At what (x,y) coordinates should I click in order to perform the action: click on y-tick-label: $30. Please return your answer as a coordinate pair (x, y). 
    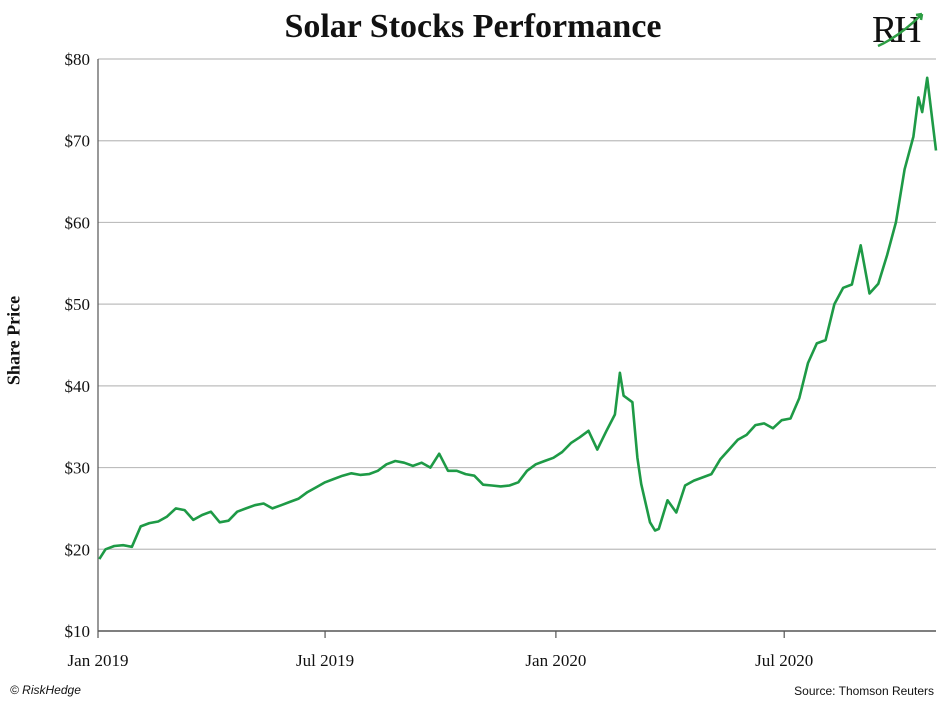
    Looking at the image, I should click on (78, 468).